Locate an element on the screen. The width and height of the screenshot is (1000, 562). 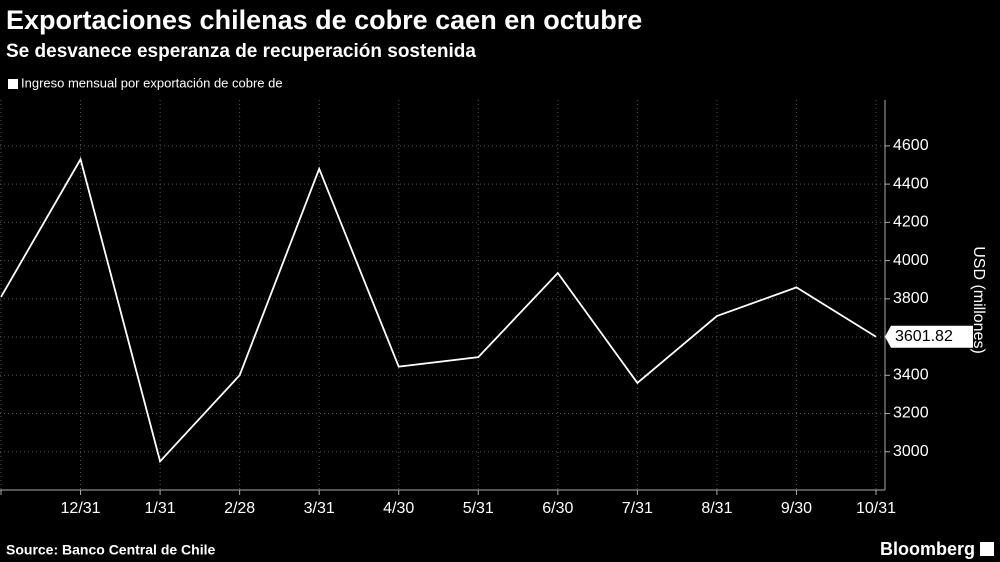
x-tick-label: 1/31 is located at coordinates (160, 508).